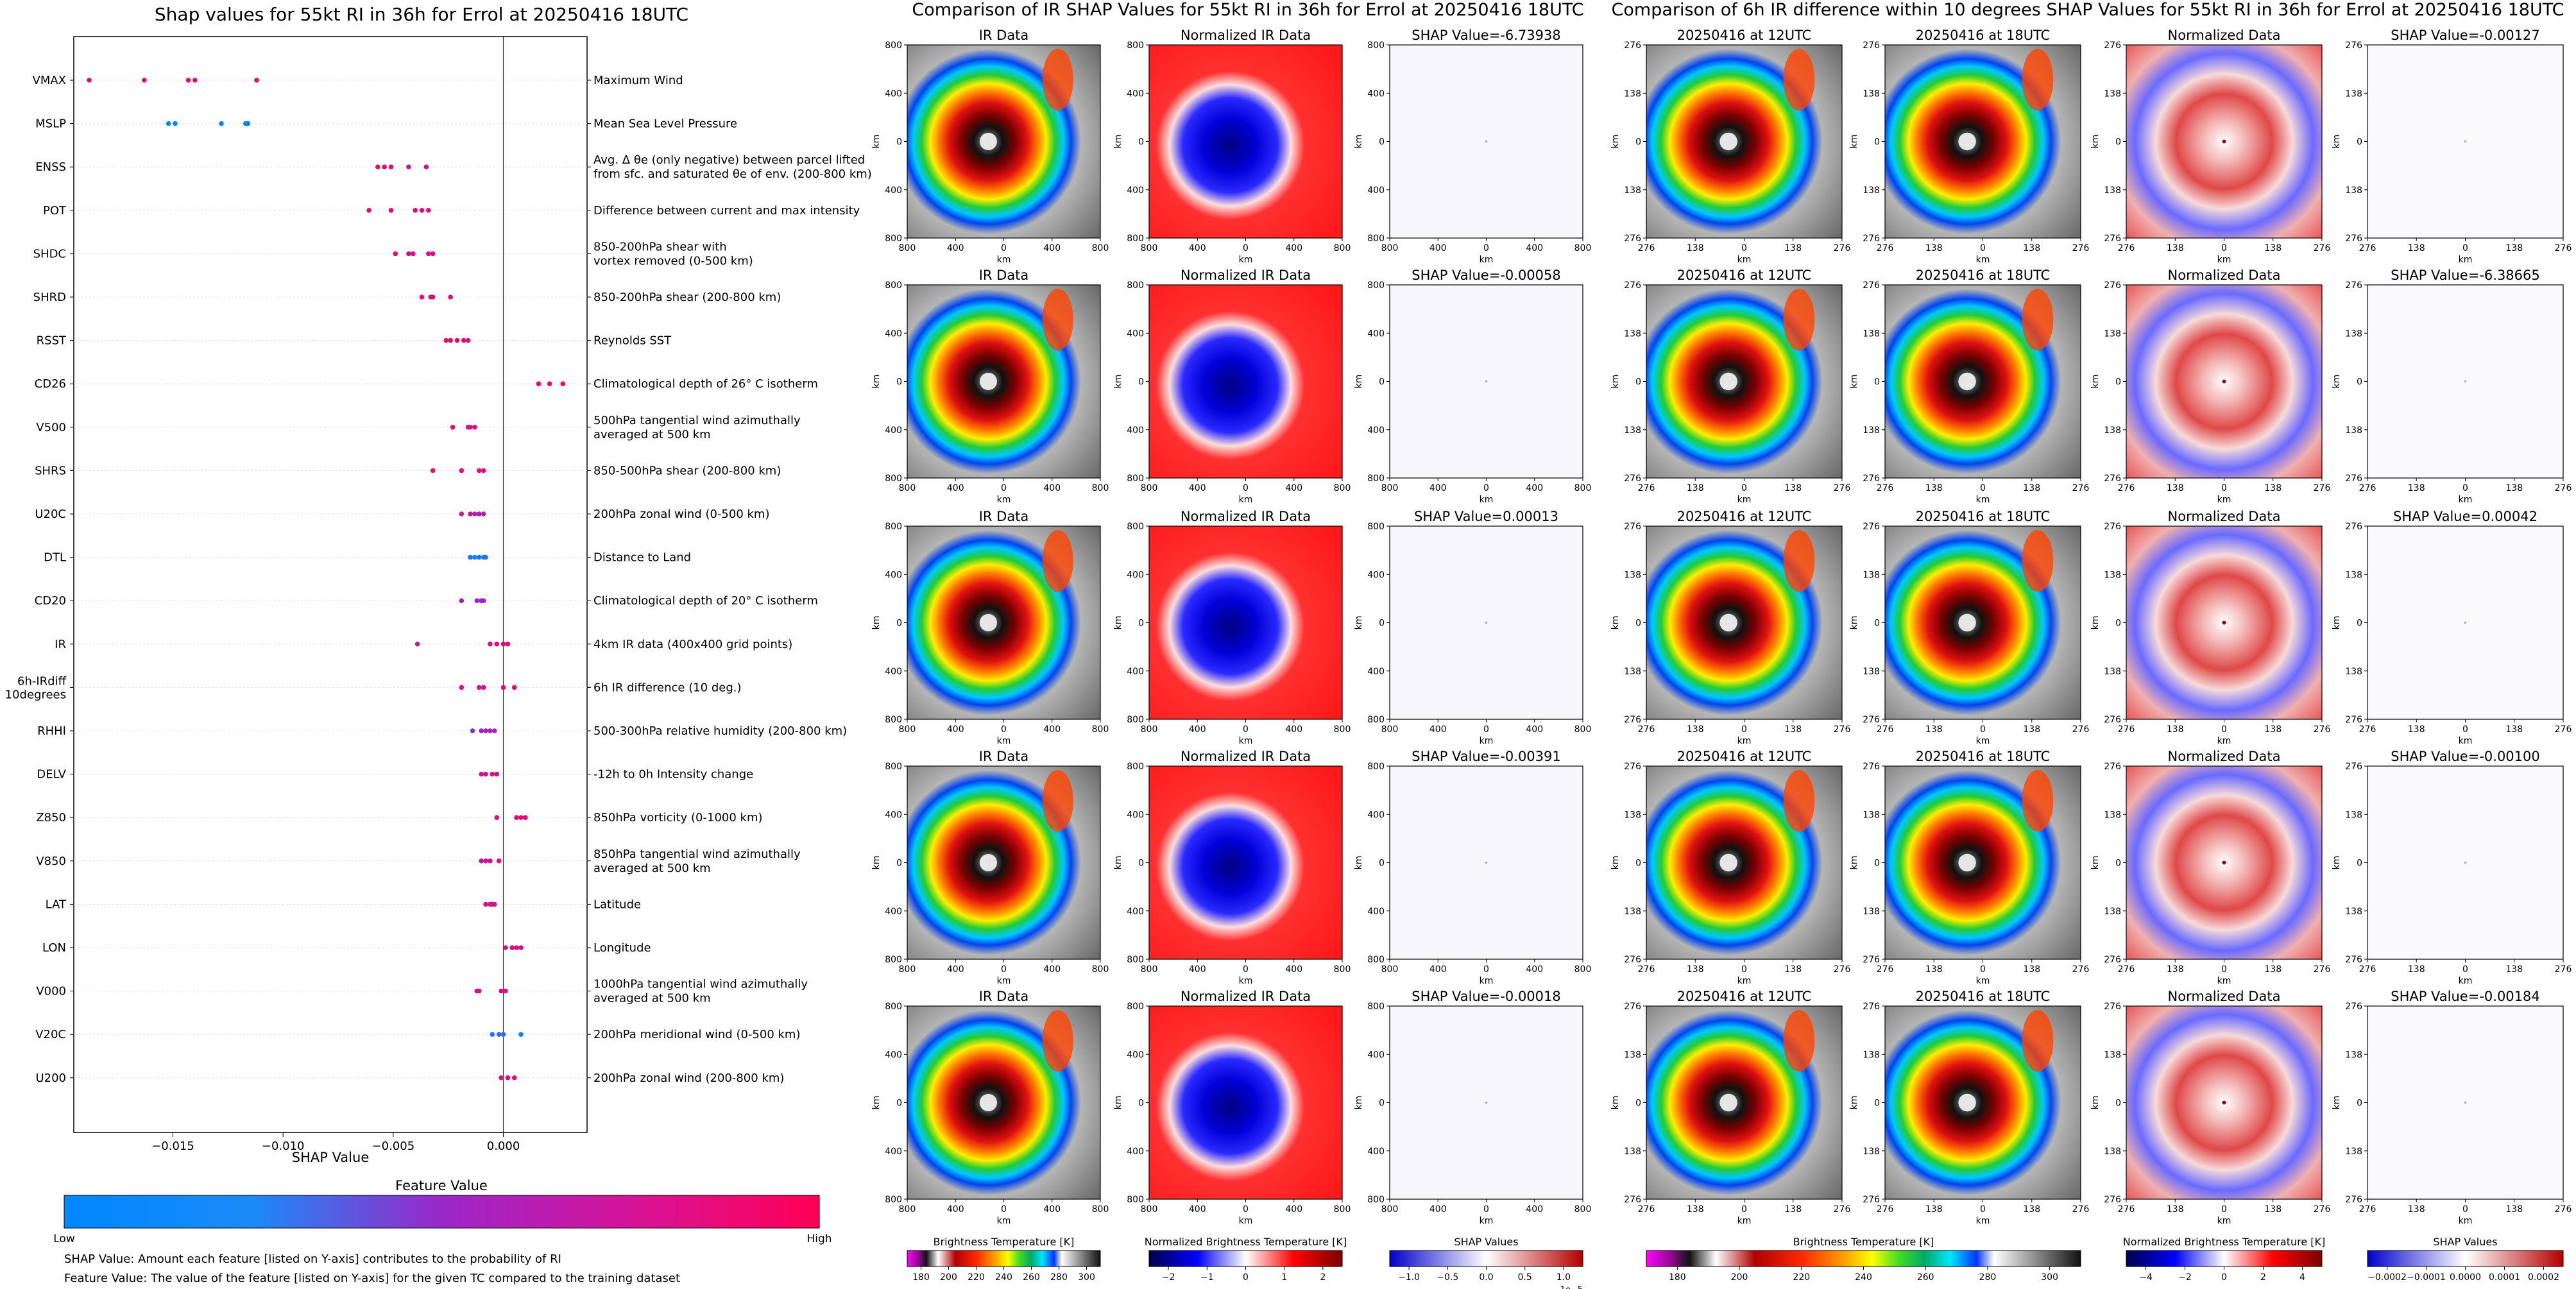 This screenshot has height=1289, width=2576. I want to click on x-tick-label: 800, so click(1149, 1209).